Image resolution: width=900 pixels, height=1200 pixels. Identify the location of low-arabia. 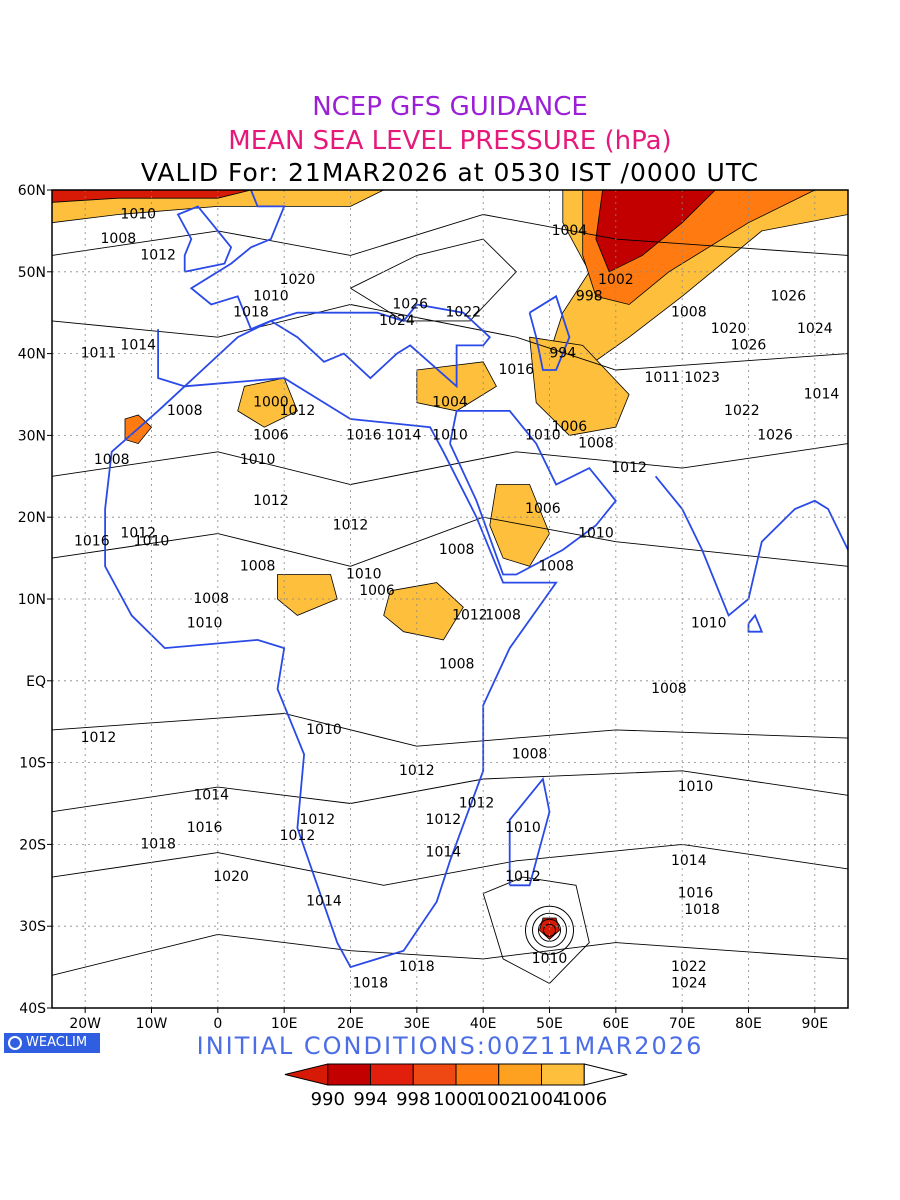
(519, 525).